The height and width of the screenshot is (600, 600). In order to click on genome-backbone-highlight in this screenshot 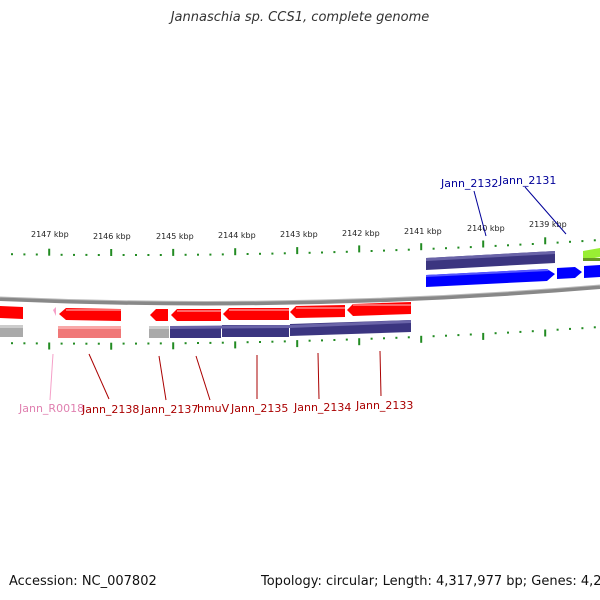, I will do `click(300, 293)`.